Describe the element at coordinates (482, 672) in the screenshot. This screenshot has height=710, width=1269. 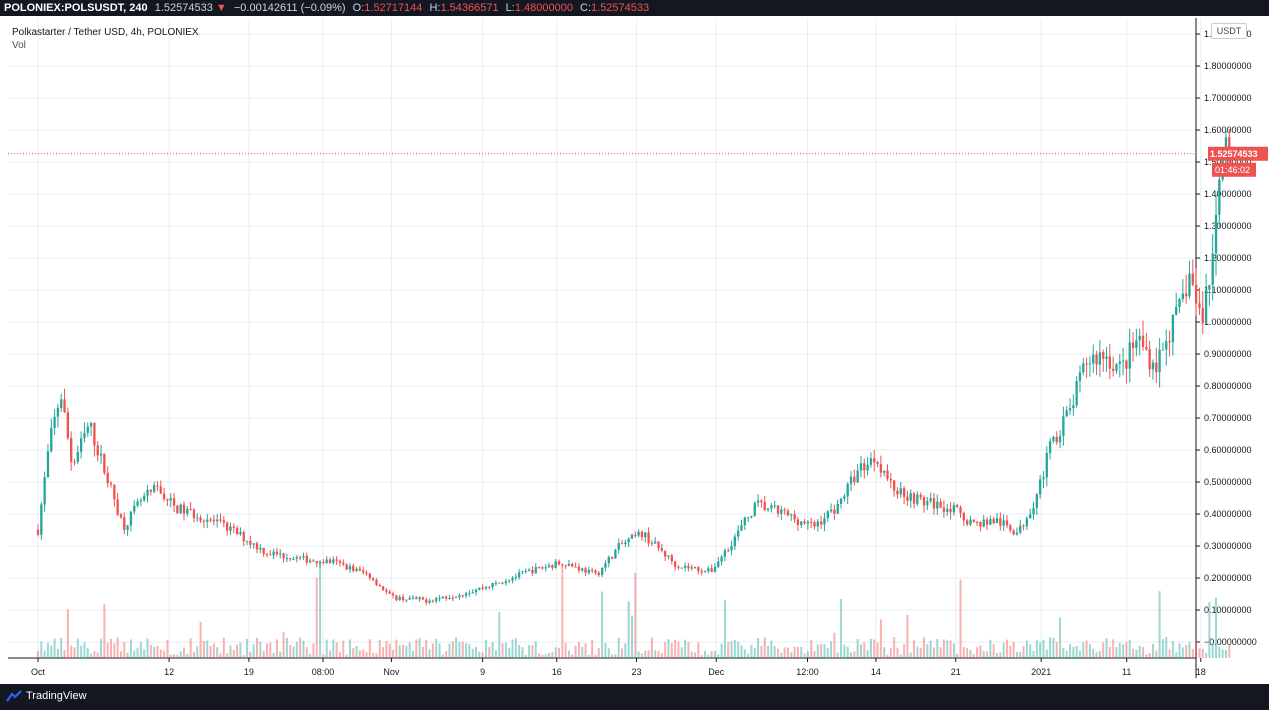
I see `x-tick-label: 9` at that location.